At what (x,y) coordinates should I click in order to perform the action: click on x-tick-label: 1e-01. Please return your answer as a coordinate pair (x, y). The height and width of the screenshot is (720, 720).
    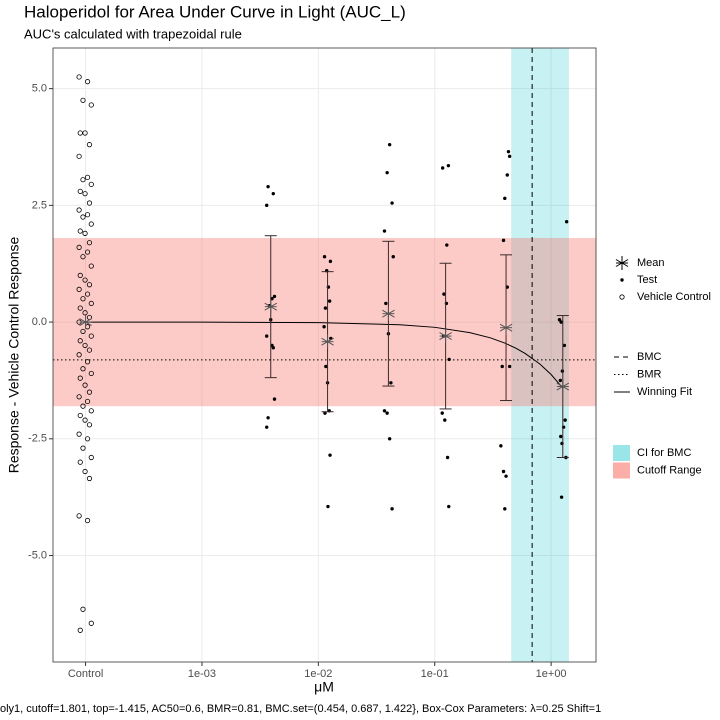
    Looking at the image, I should click on (435, 674).